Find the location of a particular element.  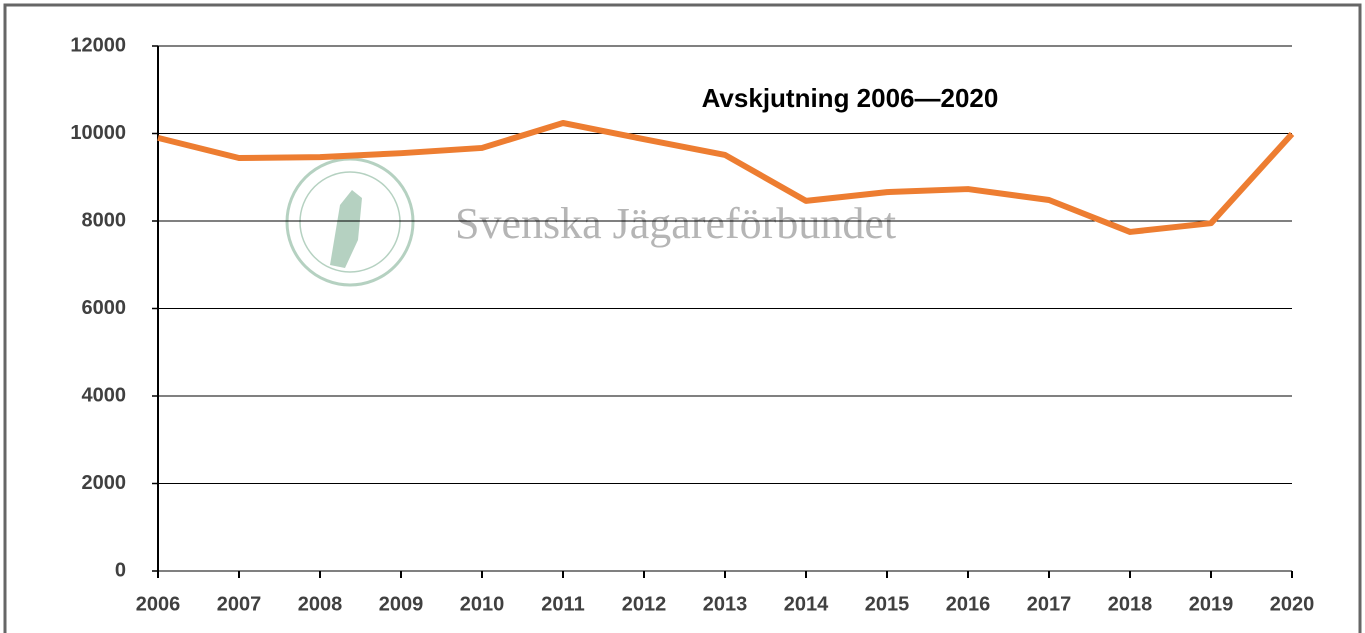

x-tick-label: 2012 is located at coordinates (644, 604).